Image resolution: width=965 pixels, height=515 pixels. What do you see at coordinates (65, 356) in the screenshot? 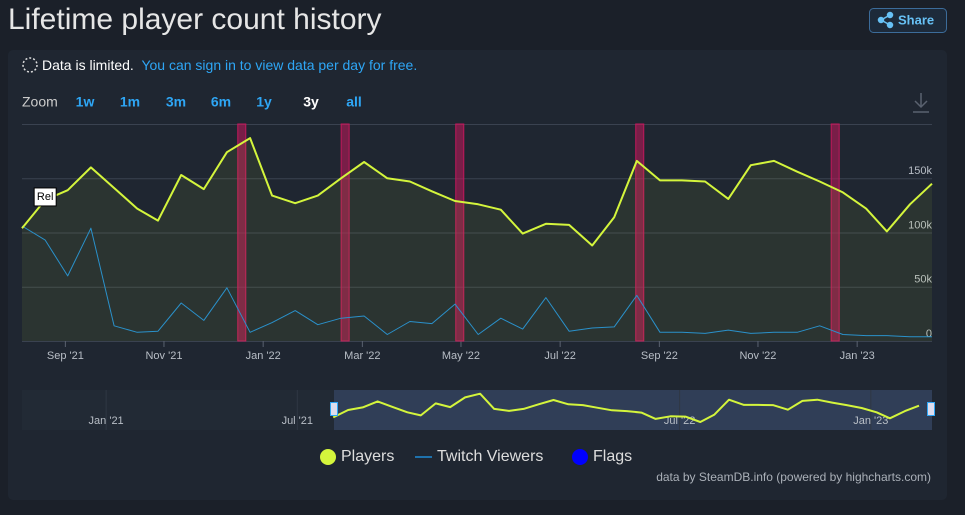
I see `x-tick-label: Sep '21` at bounding box center [65, 356].